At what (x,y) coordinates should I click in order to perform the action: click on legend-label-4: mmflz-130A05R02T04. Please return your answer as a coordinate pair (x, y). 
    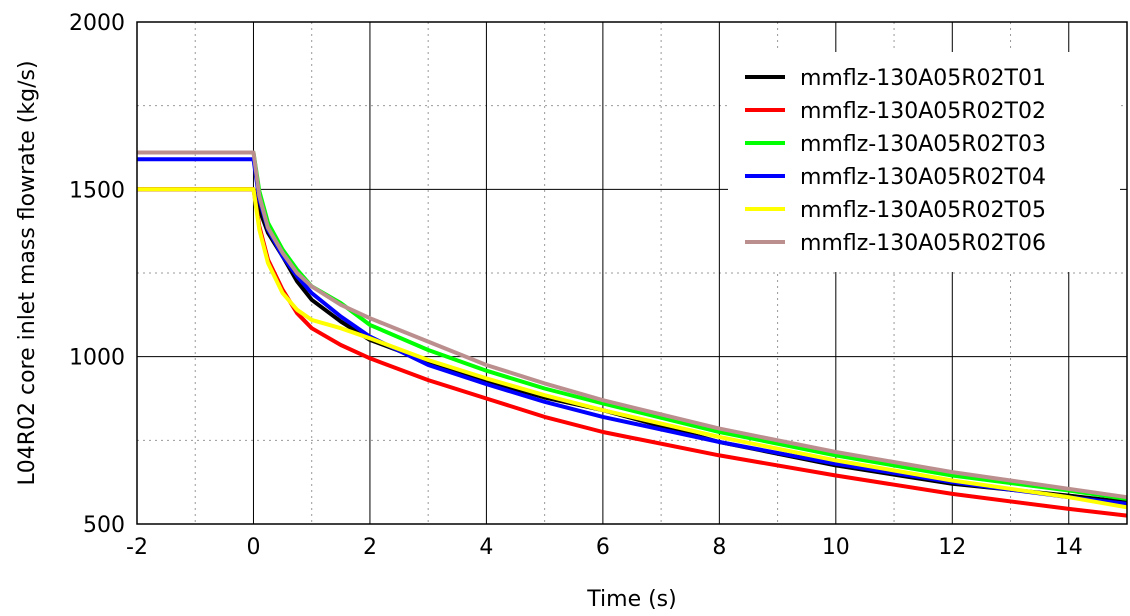
    Looking at the image, I should click on (923, 177).